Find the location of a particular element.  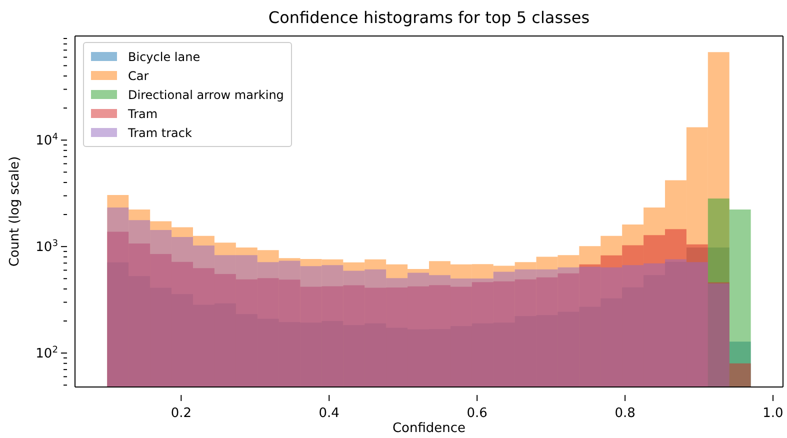

x-axis-title: Confidence is located at coordinates (429, 428).